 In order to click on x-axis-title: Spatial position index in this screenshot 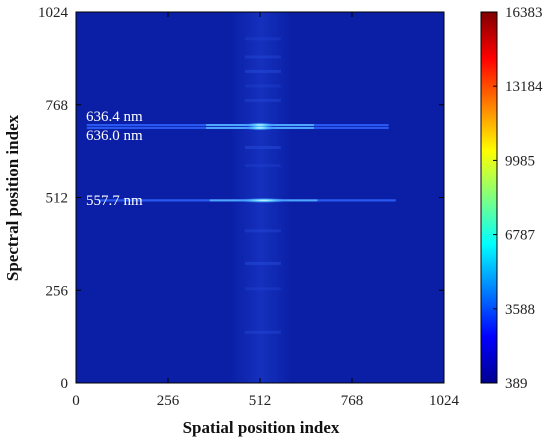, I will do `click(261, 427)`.